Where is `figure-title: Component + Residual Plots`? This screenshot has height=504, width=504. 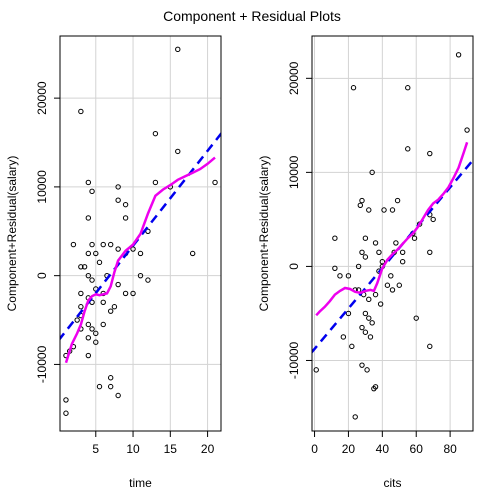
figure-title: Component + Residual Plots is located at coordinates (252, 16).